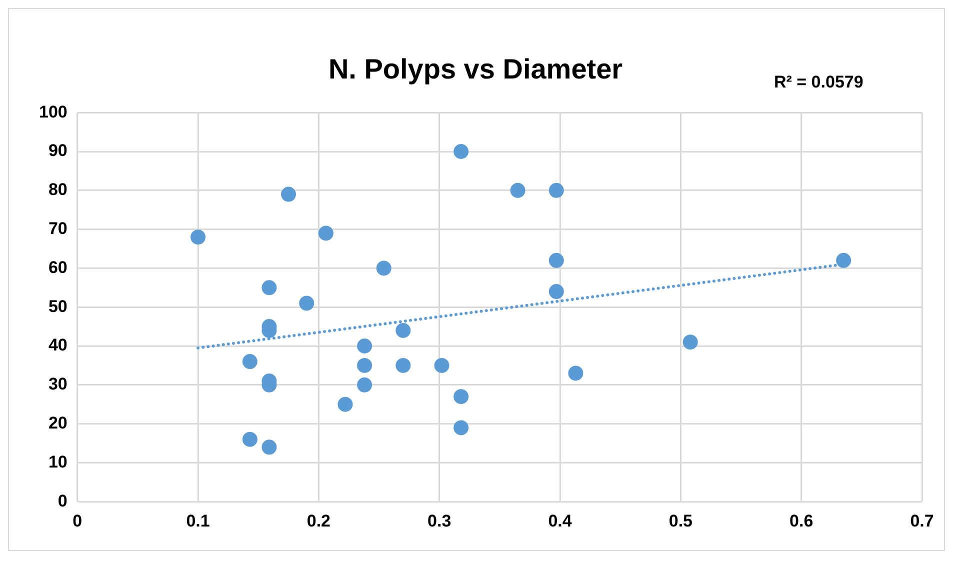 This screenshot has width=955, height=561. What do you see at coordinates (77, 520) in the screenshot?
I see `x-tick-label: 0` at bounding box center [77, 520].